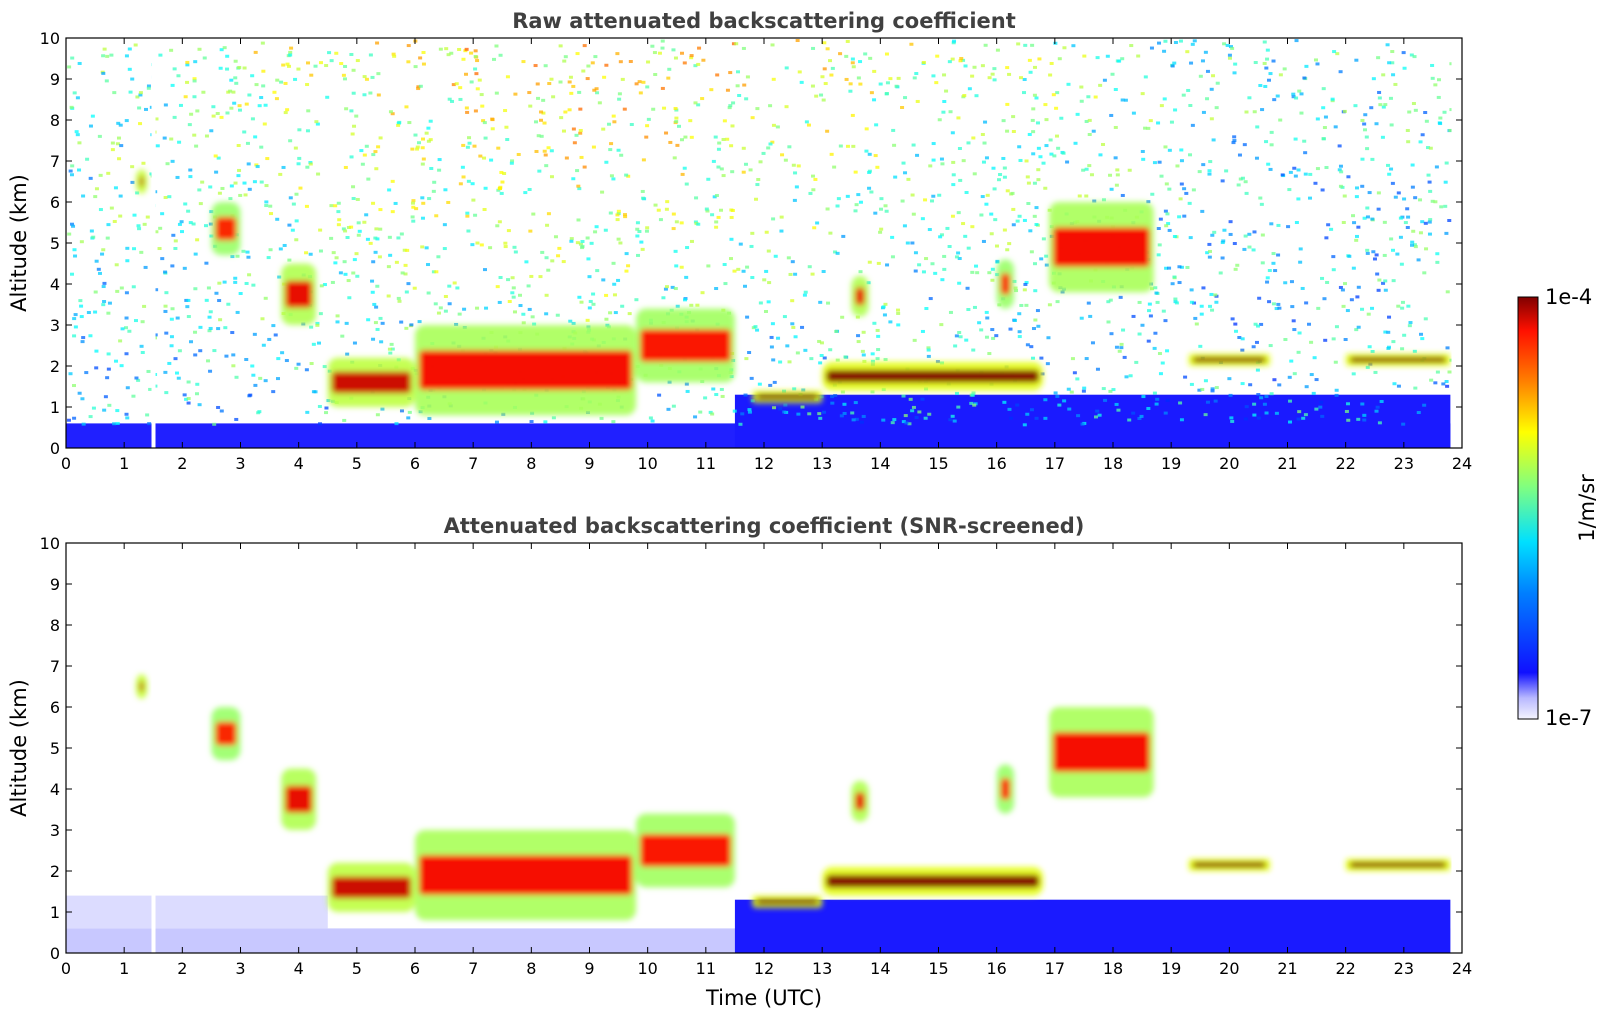  I want to click on y-tick-label: 5, so click(55, 243).